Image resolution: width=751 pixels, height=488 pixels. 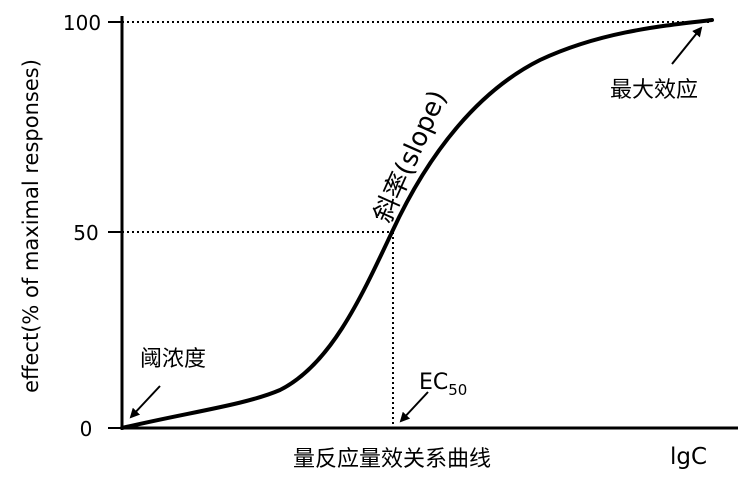 What do you see at coordinates (687, 45) in the screenshot?
I see `max-effect-arrow` at bounding box center [687, 45].